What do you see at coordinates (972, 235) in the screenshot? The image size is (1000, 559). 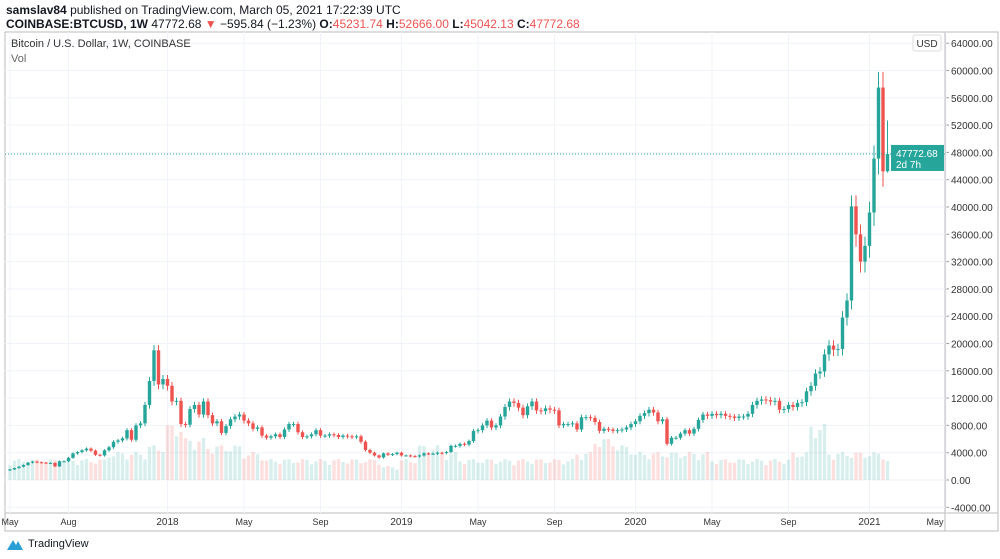 I see `y-tick-label: 36000.00` at bounding box center [972, 235].